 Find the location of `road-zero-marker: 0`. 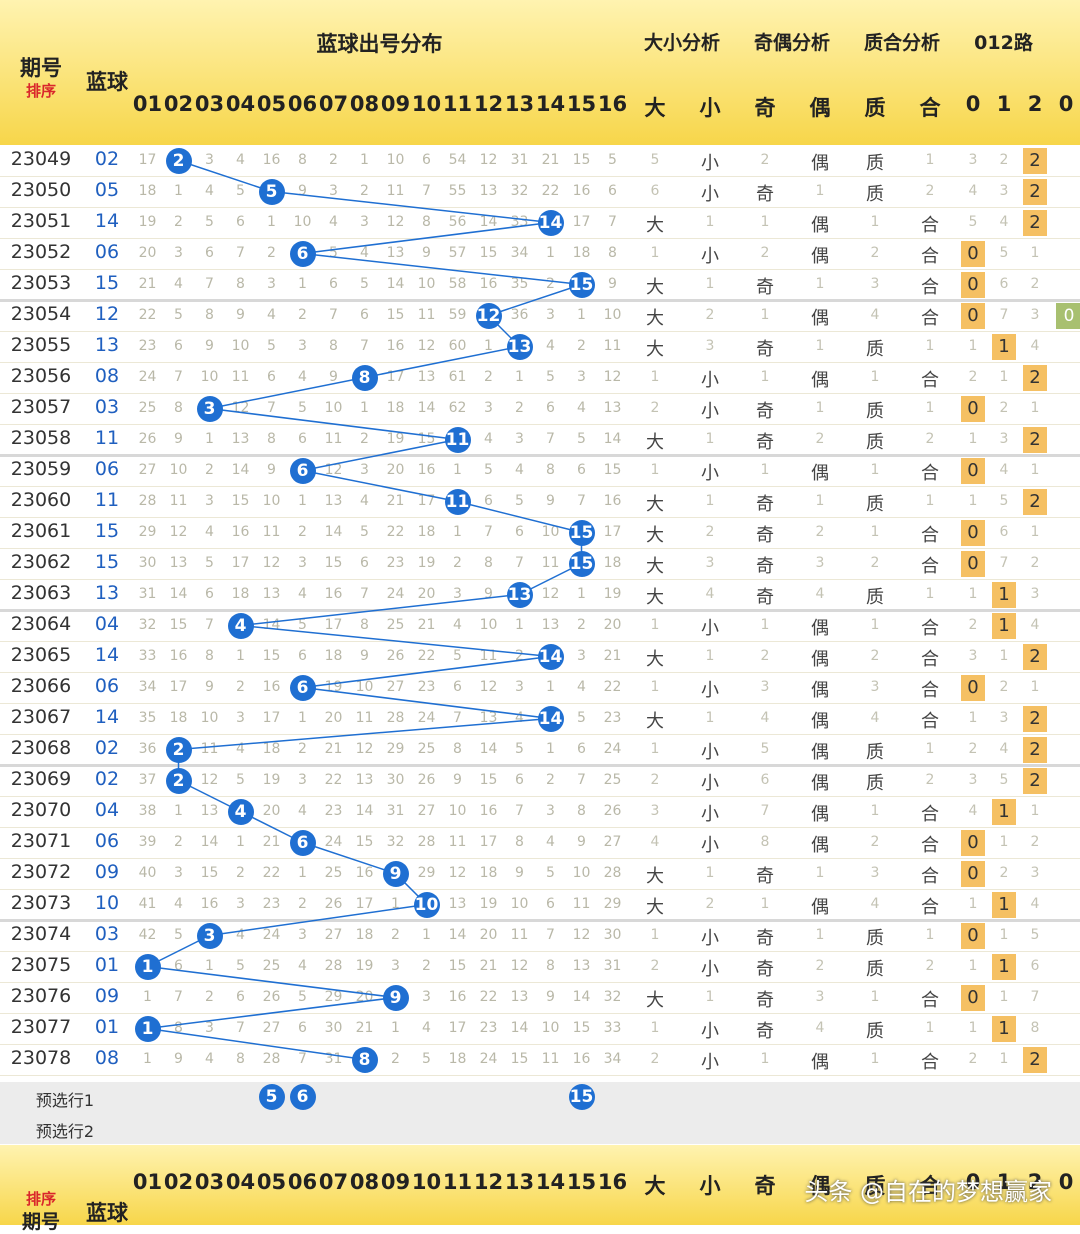

road-zero-marker: 0 is located at coordinates (1068, 316).